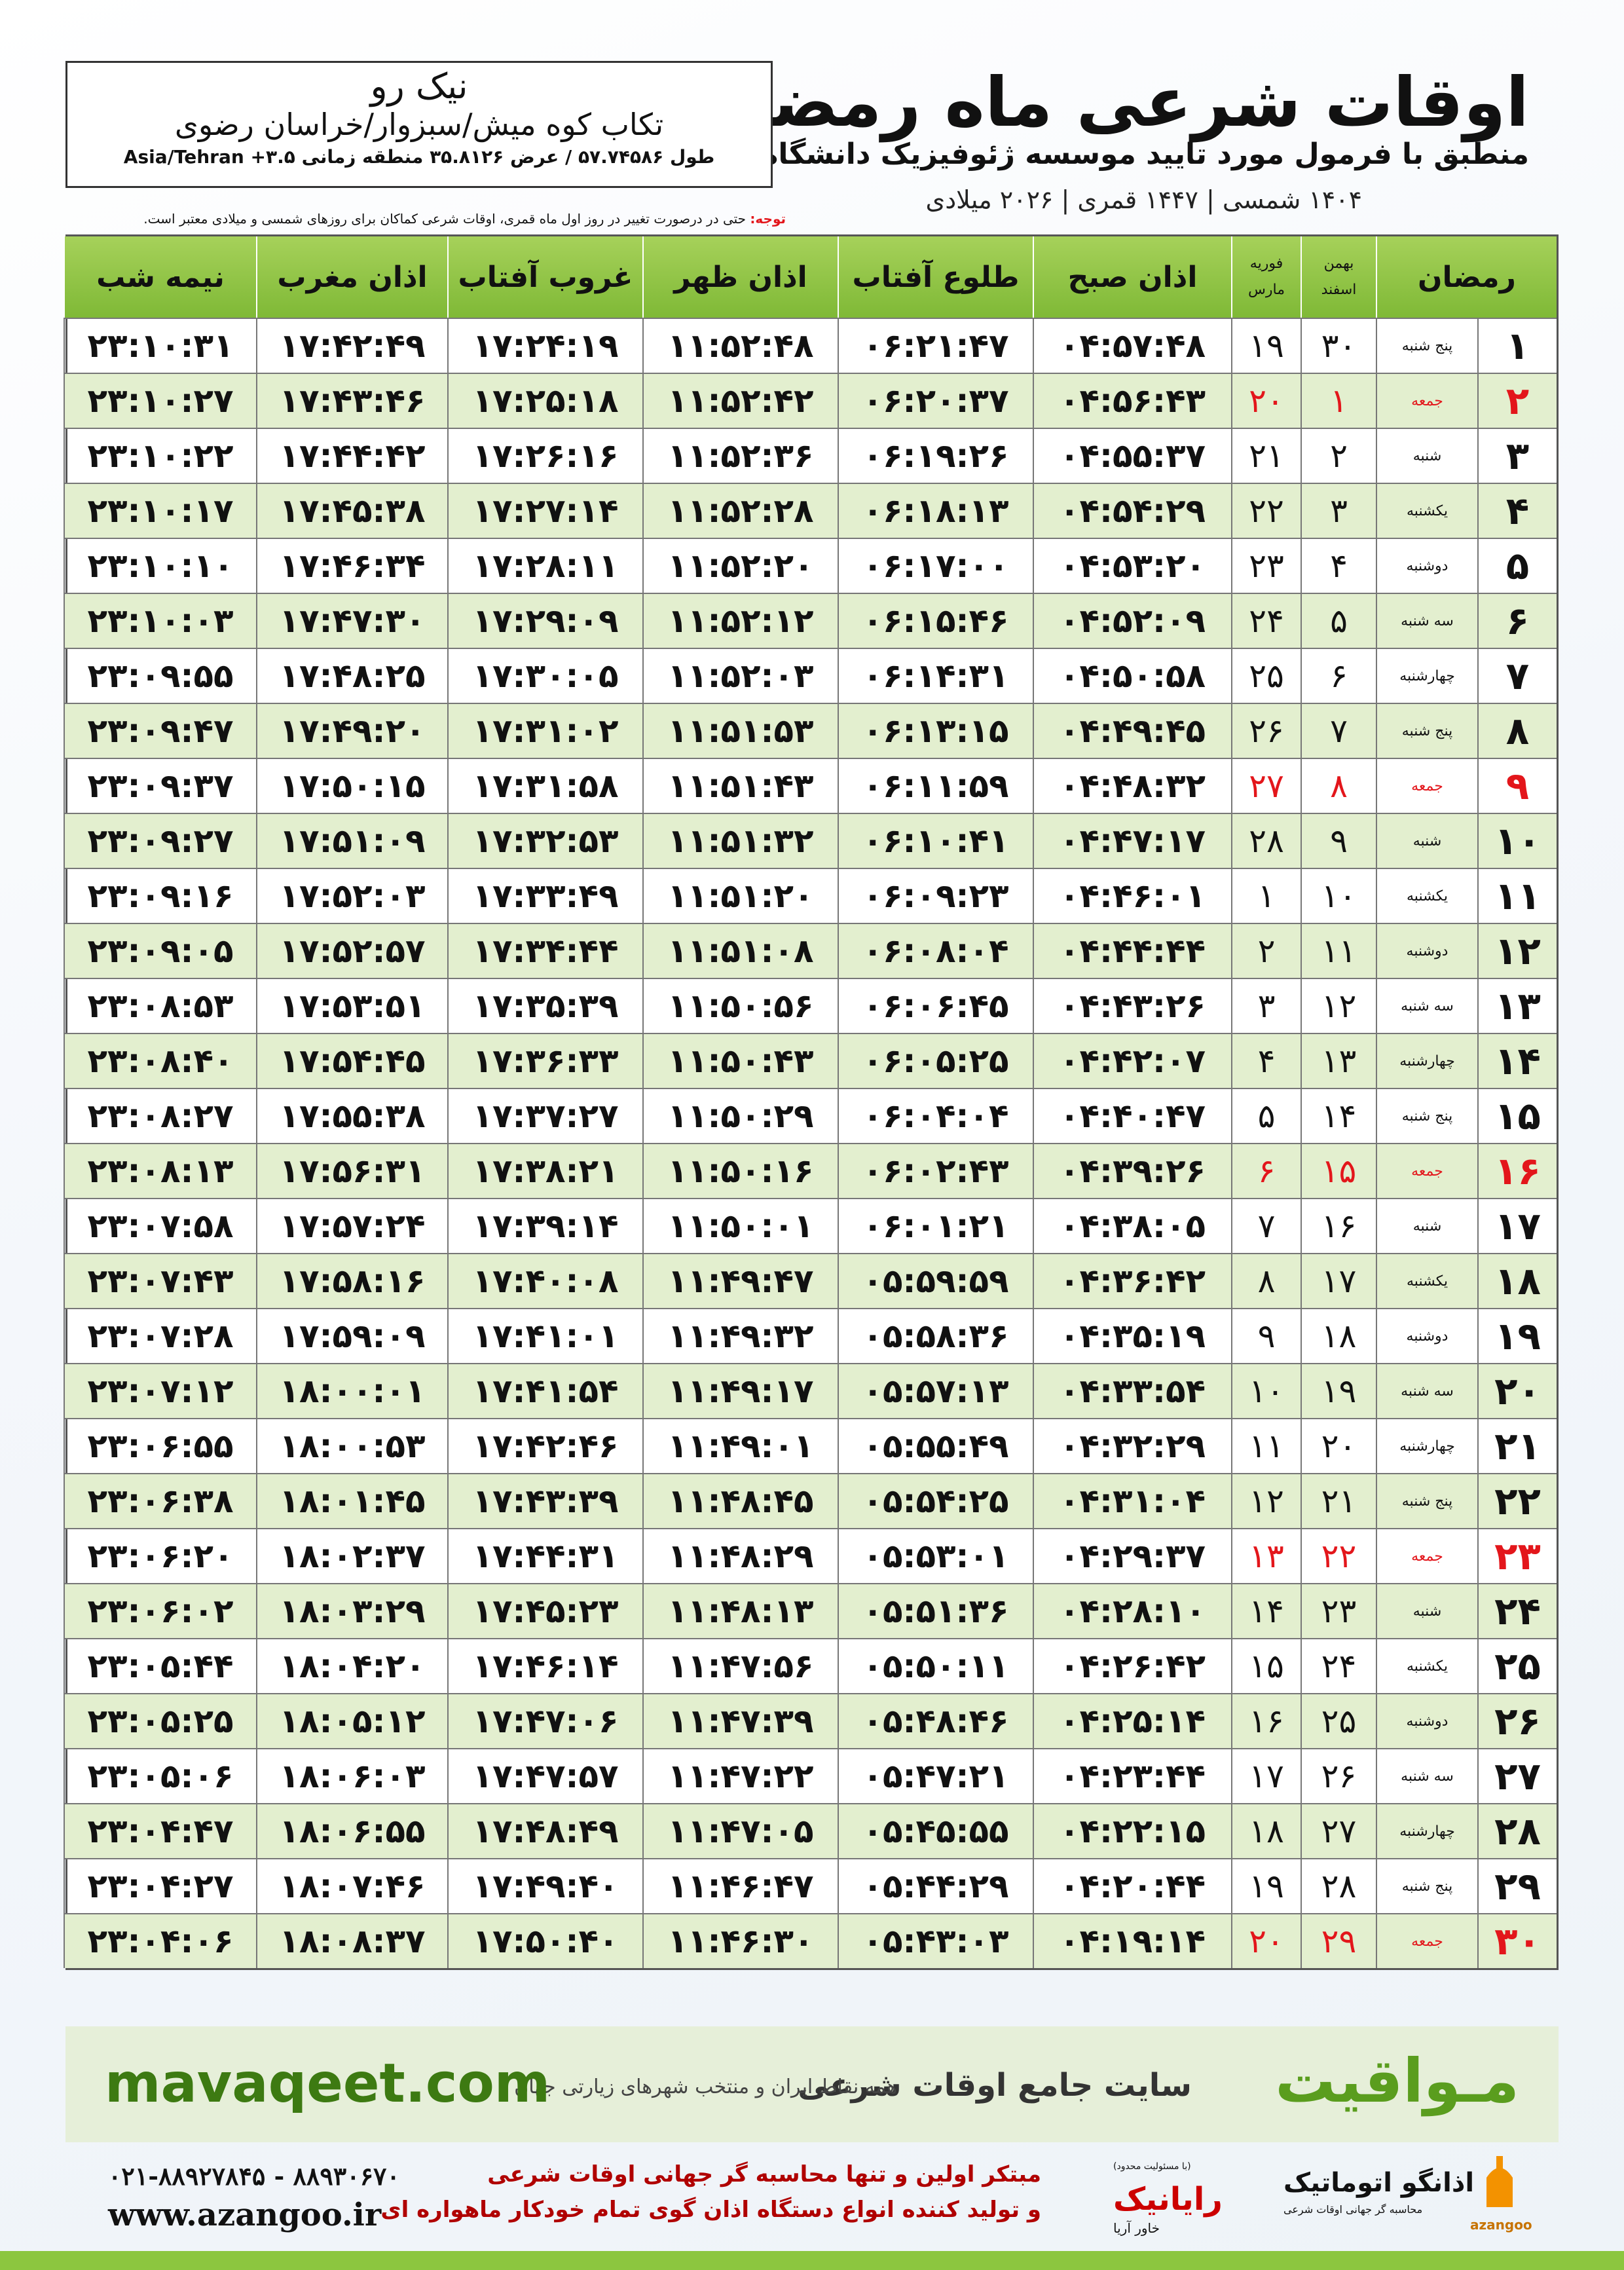  Describe the element at coordinates (740, 1885) in the screenshot. I see `table-cell: ۱۱:۴۶:۴۷` at that location.